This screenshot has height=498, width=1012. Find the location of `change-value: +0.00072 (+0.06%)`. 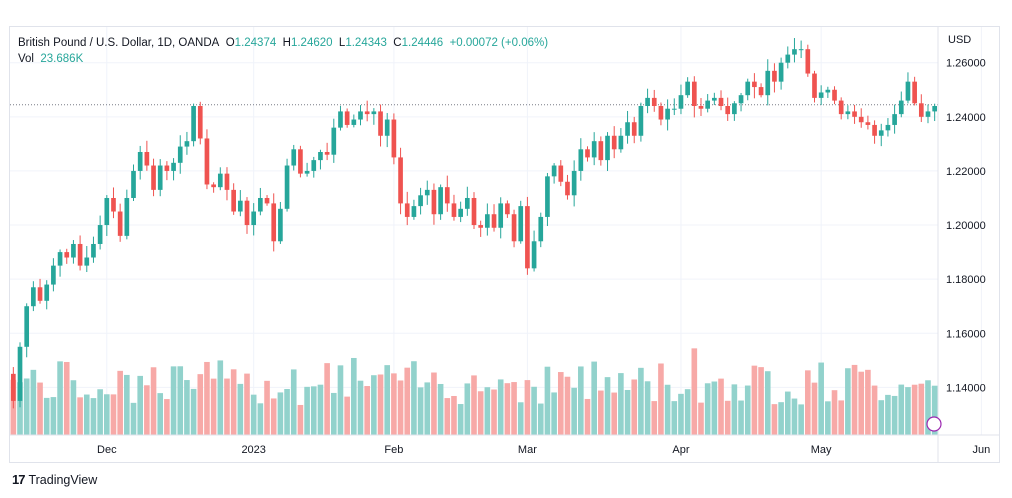

change-value: +0.00072 (+0.06%) is located at coordinates (499, 43).